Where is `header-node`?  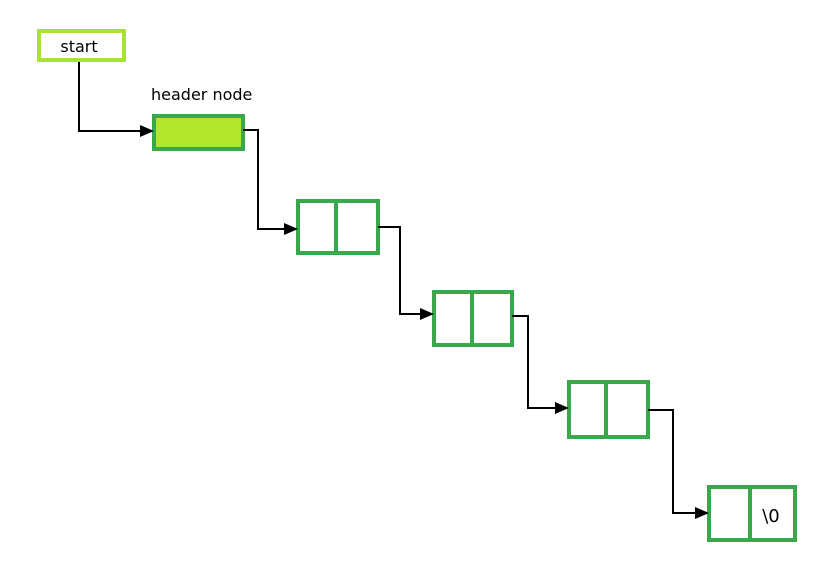
header-node is located at coordinates (198, 132).